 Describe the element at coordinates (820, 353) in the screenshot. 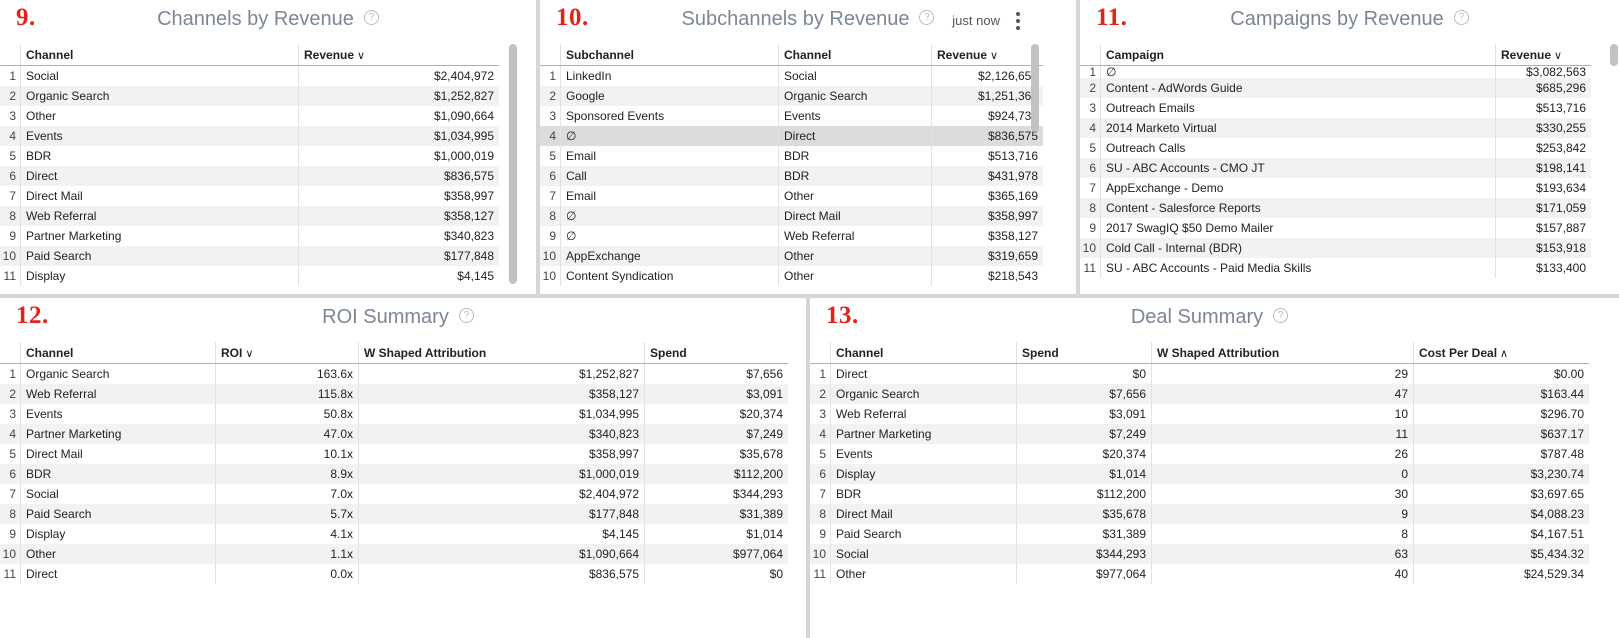

I see `row-index-header` at that location.